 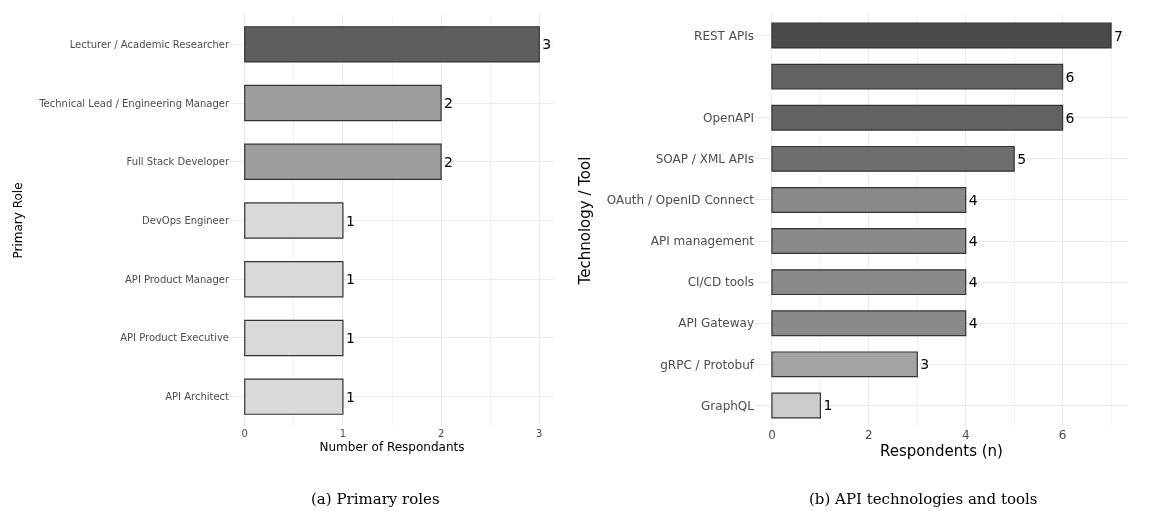 I want to click on y-tick-label: API management, so click(x=702, y=241).